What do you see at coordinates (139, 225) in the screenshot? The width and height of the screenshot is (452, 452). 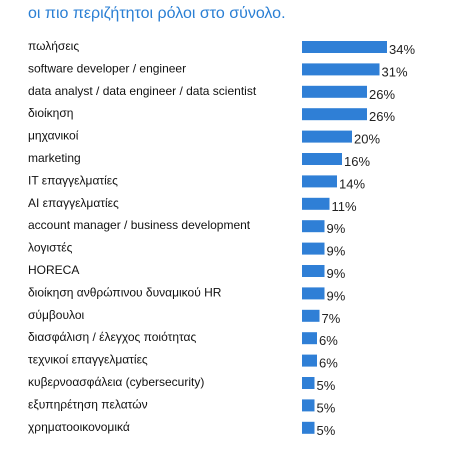 I see `category-label: account manager / business development` at bounding box center [139, 225].